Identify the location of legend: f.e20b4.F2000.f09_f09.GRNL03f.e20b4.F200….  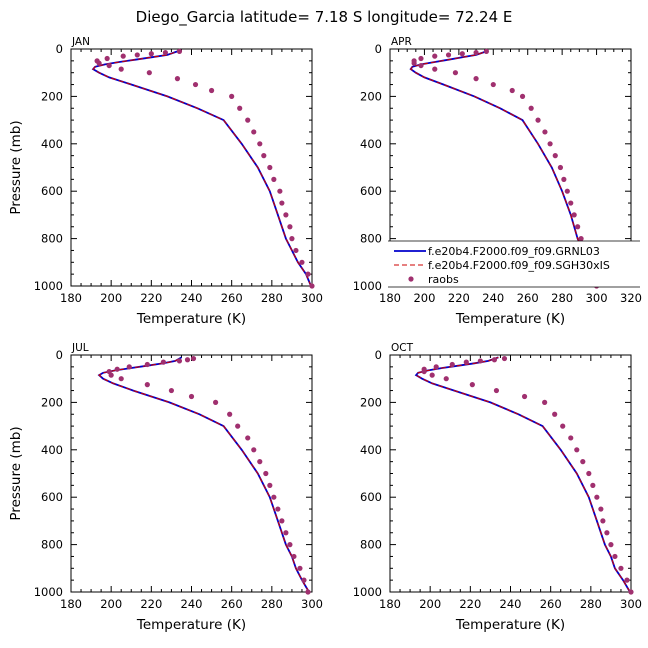
(514, 264).